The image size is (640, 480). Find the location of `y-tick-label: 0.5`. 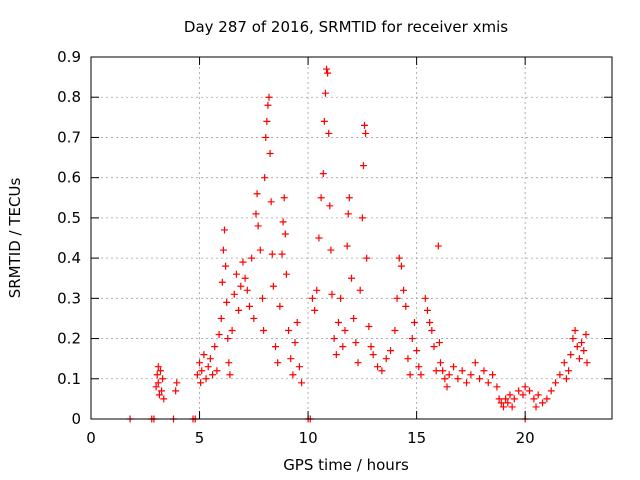

y-tick-label: 0.5 is located at coordinates (69, 218).